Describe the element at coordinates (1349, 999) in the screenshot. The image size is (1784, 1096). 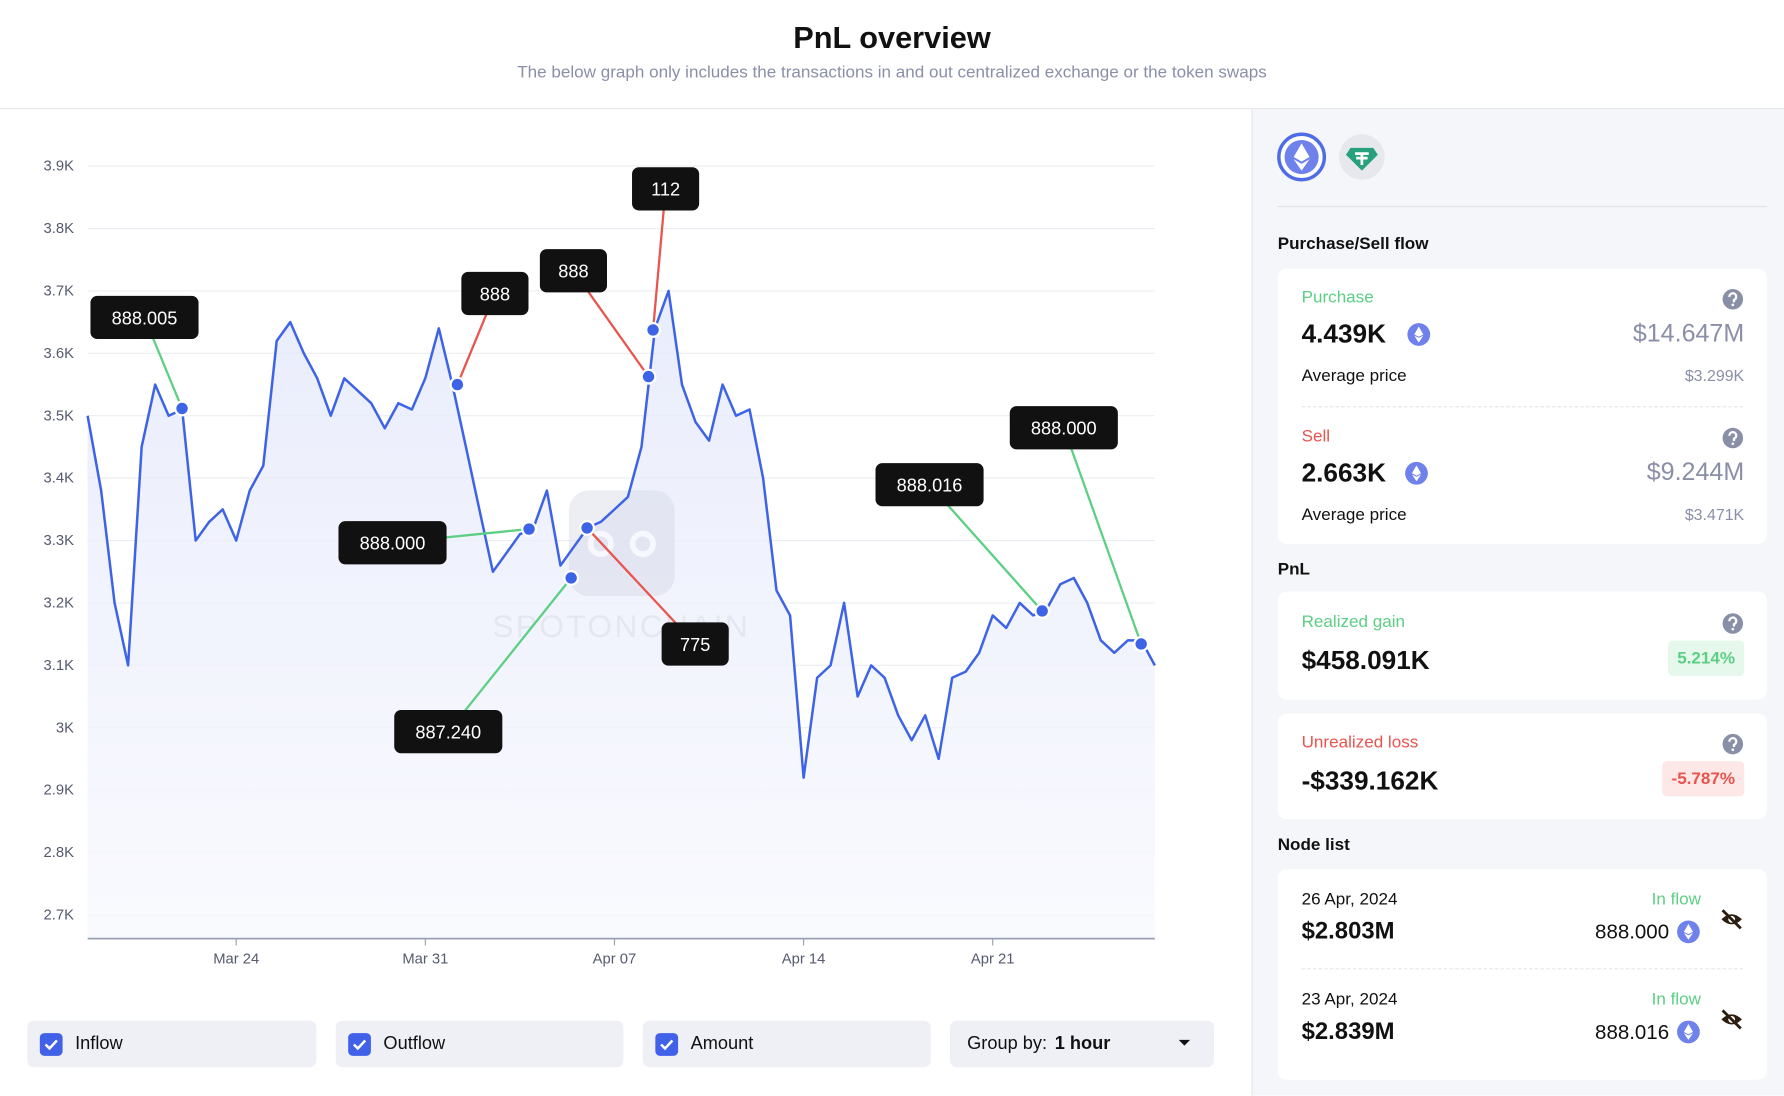
I see `node-date: 23 Apr, 2024` at that location.